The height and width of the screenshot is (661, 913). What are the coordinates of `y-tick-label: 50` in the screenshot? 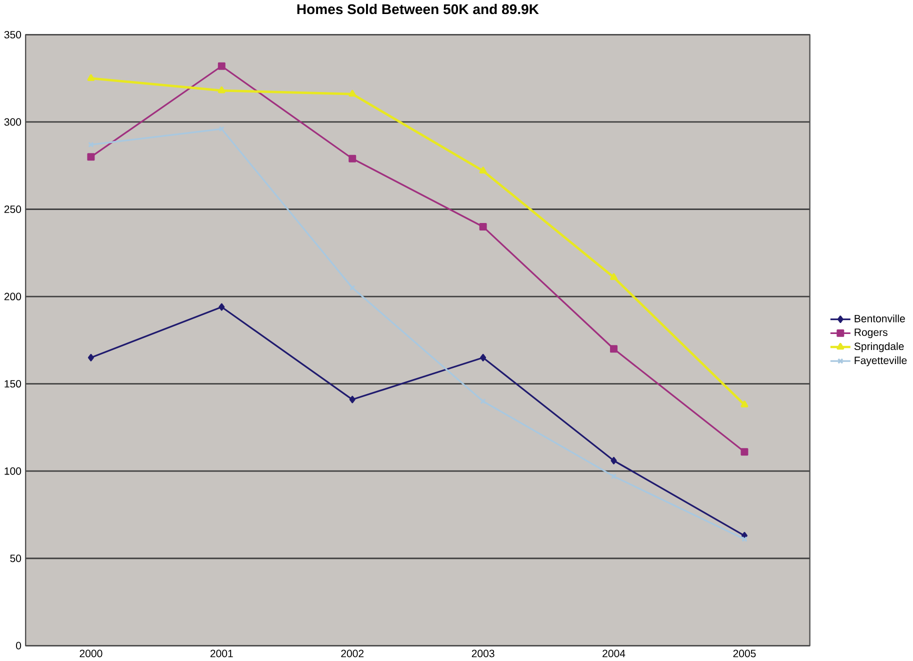 It's located at (16, 558).